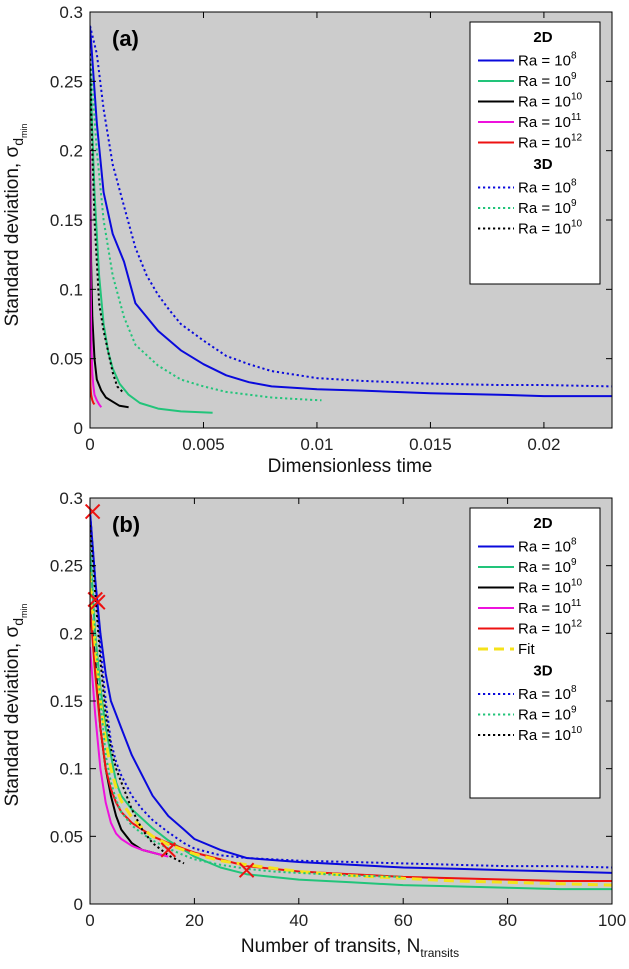  Describe the element at coordinates (612, 920) in the screenshot. I see `x-tick-label: 100` at that location.